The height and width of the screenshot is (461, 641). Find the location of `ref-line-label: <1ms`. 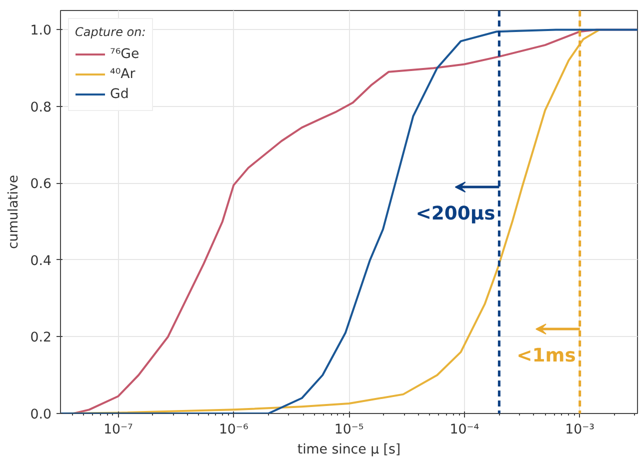

ref-line-label: <1ms is located at coordinates (546, 355).